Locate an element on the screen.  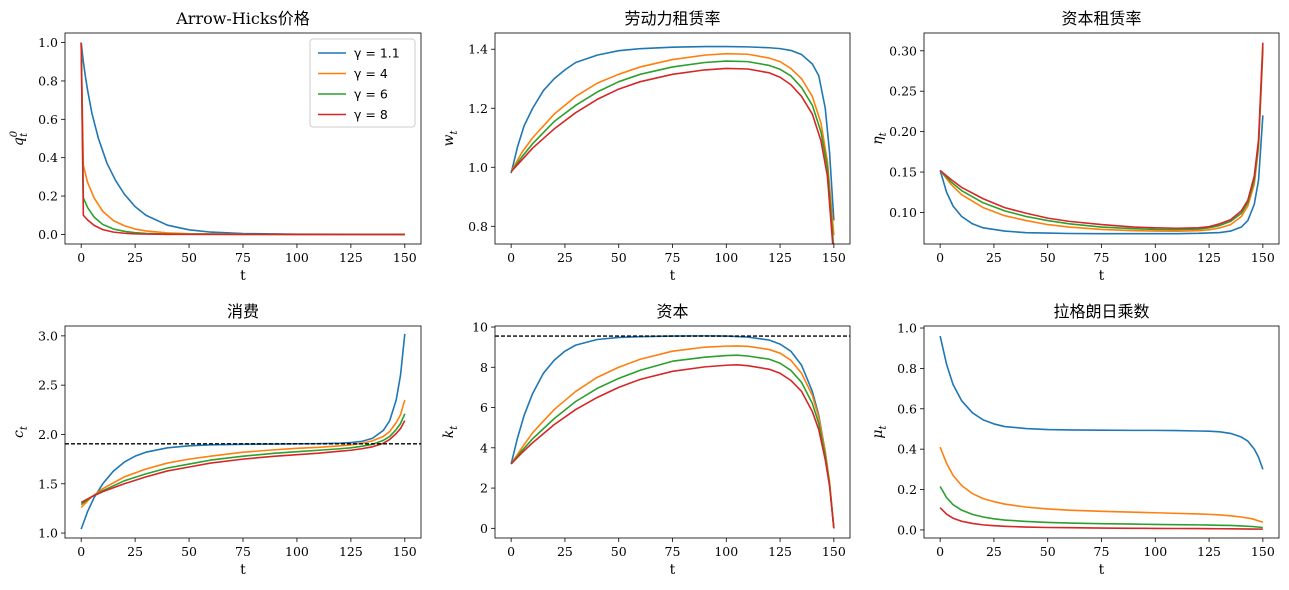
y-tick-label: 0.15 is located at coordinates (903, 172).